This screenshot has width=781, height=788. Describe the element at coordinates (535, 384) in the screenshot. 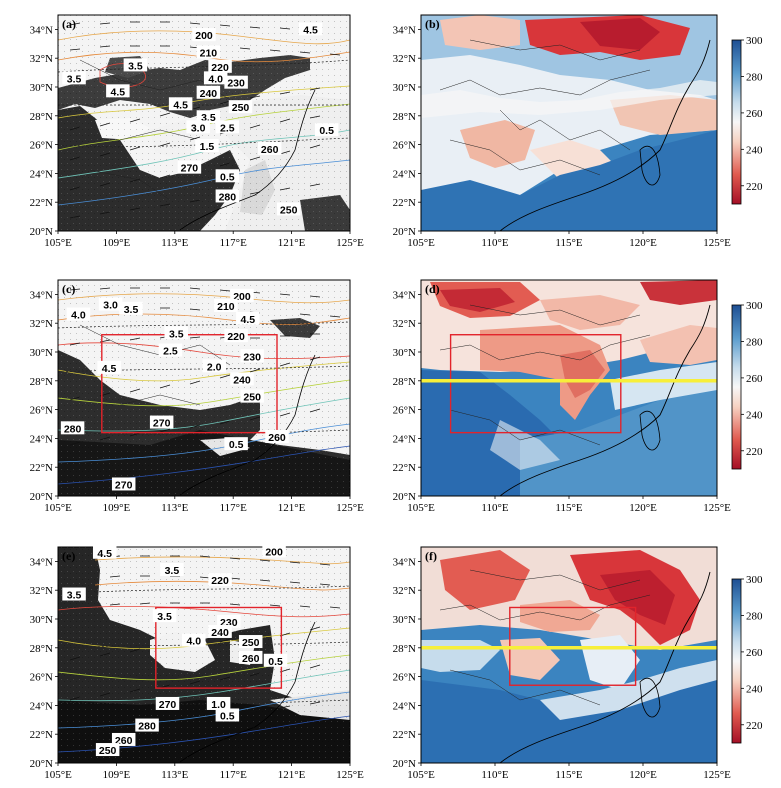

I see `panel-d-region-box` at that location.